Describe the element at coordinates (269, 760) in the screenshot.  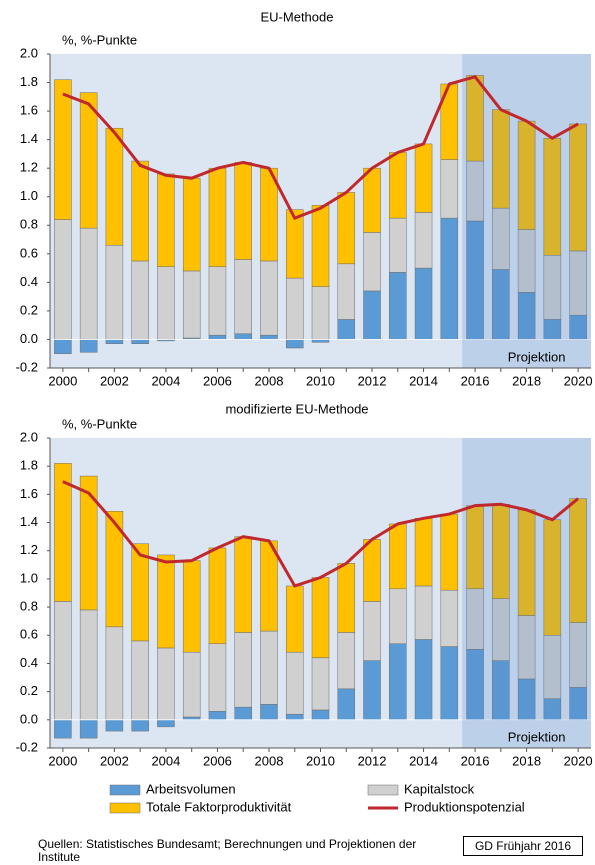
I see `x-tick-label: 2008` at that location.